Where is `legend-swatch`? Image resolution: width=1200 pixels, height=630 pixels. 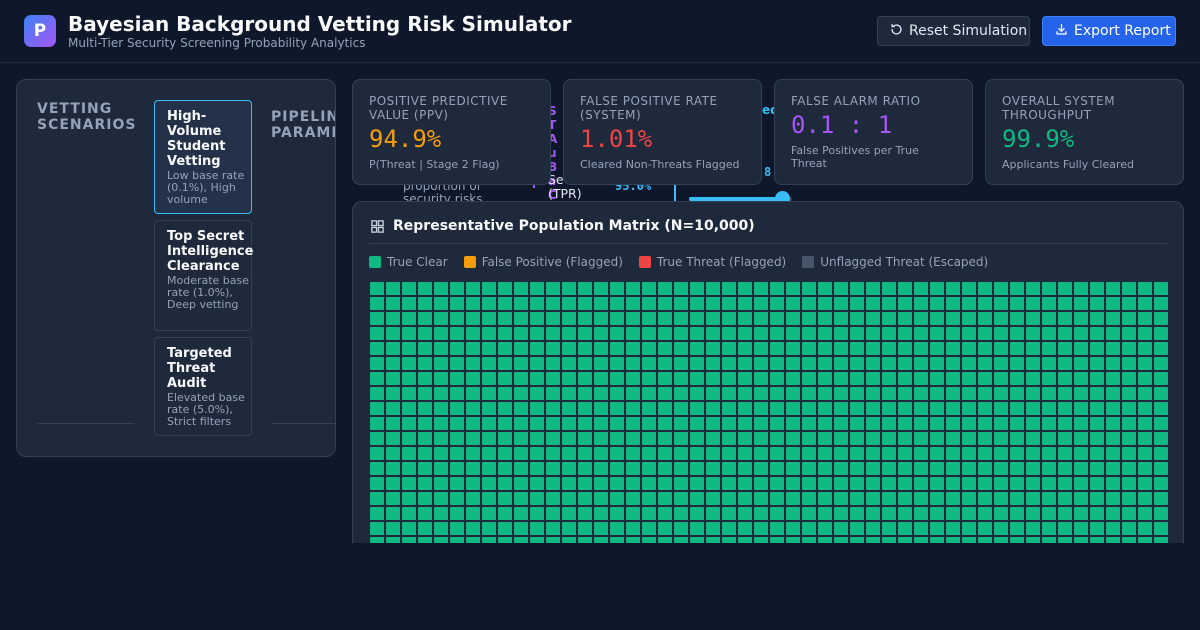 legend-swatch is located at coordinates (644, 262).